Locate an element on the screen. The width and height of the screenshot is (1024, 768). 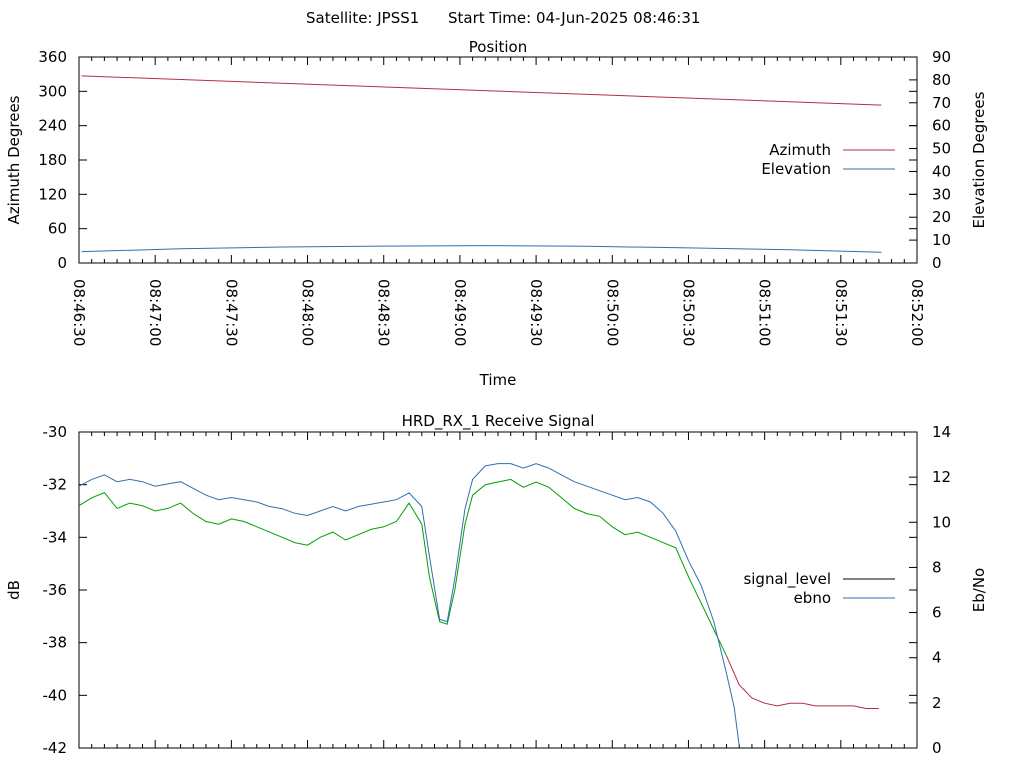
series-line-signal_level-tail is located at coordinates (802, 682).